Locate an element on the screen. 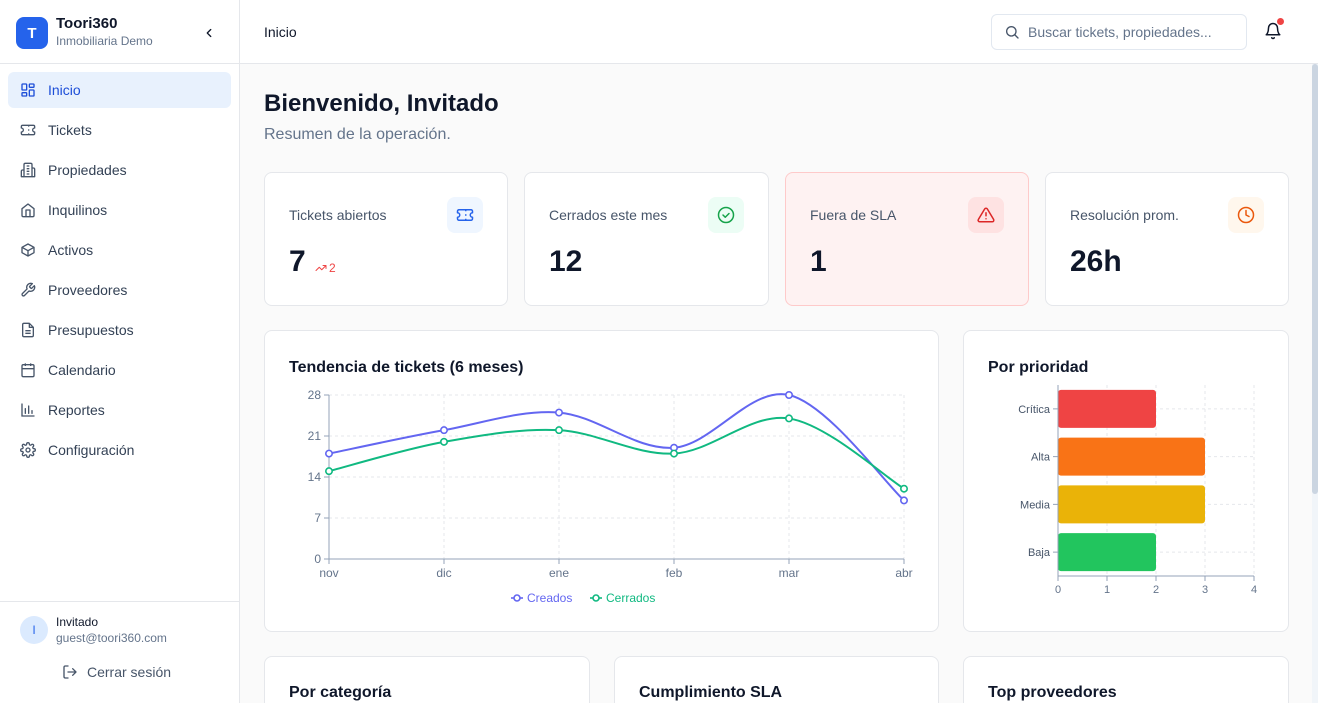 The image size is (1318, 703). header-title: Inicio is located at coordinates (280, 32).